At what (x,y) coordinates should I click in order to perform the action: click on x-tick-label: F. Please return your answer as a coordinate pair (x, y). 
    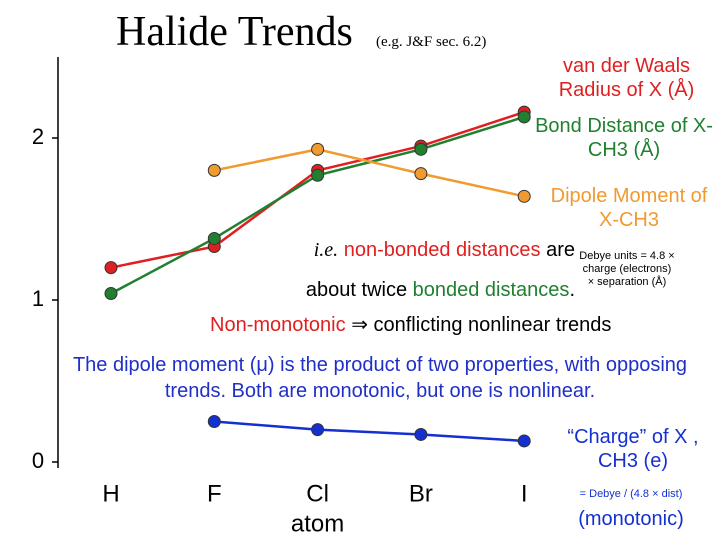
    Looking at the image, I should click on (214, 493).